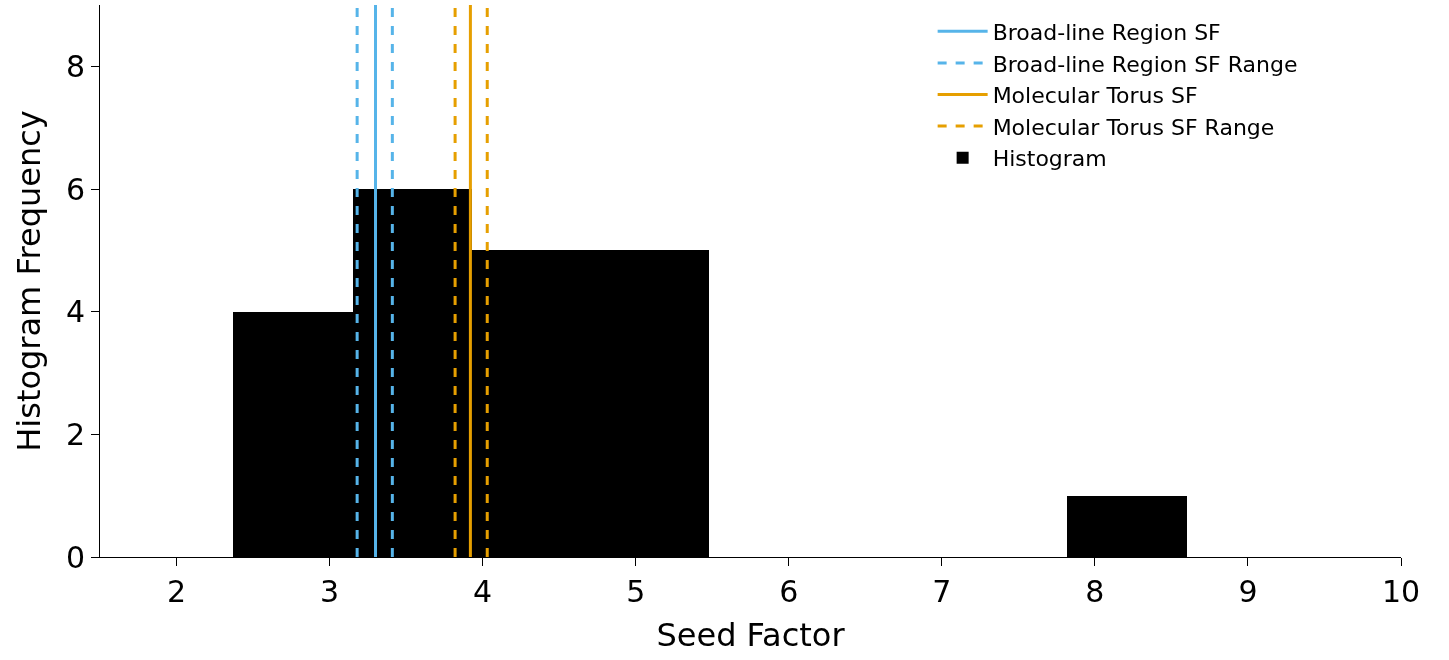 The height and width of the screenshot is (660, 1449). I want to click on x-axis-title: Seed Factor, so click(751, 634).